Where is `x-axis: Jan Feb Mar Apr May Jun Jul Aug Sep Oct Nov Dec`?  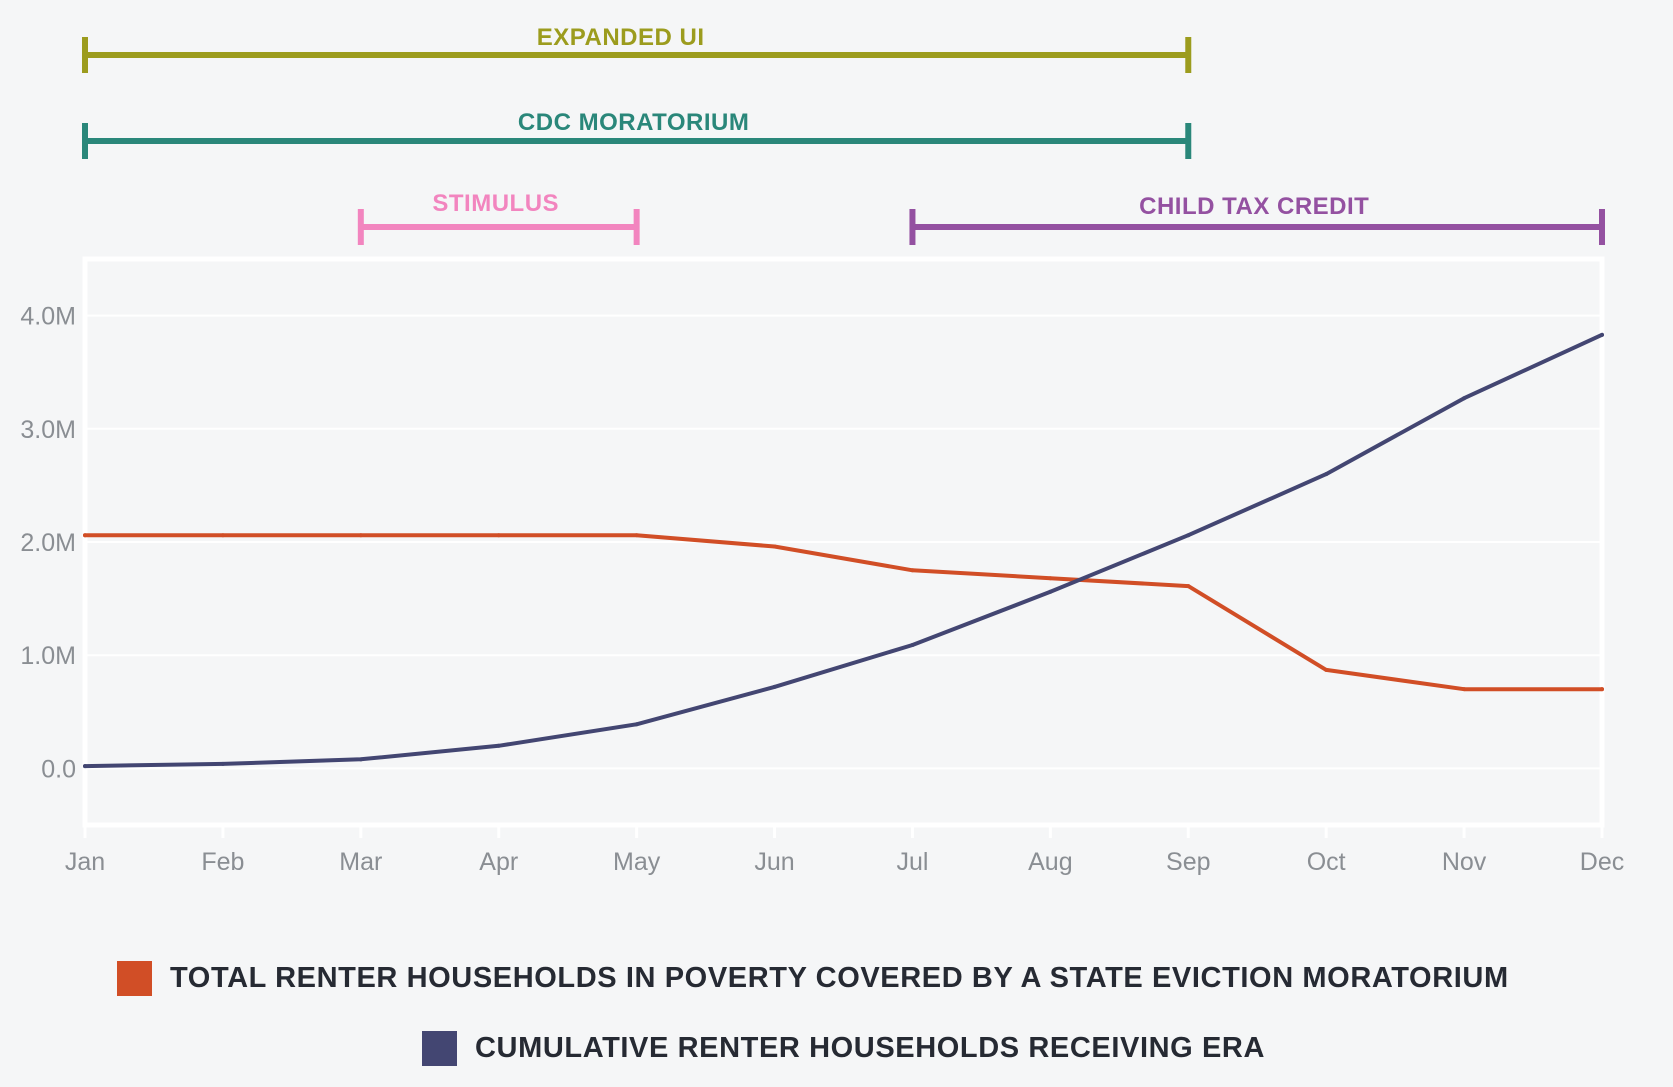 x-axis: Jan Feb Mar Apr May Jun Jul Aug Sep Oct Nov Dec is located at coordinates (844, 850).